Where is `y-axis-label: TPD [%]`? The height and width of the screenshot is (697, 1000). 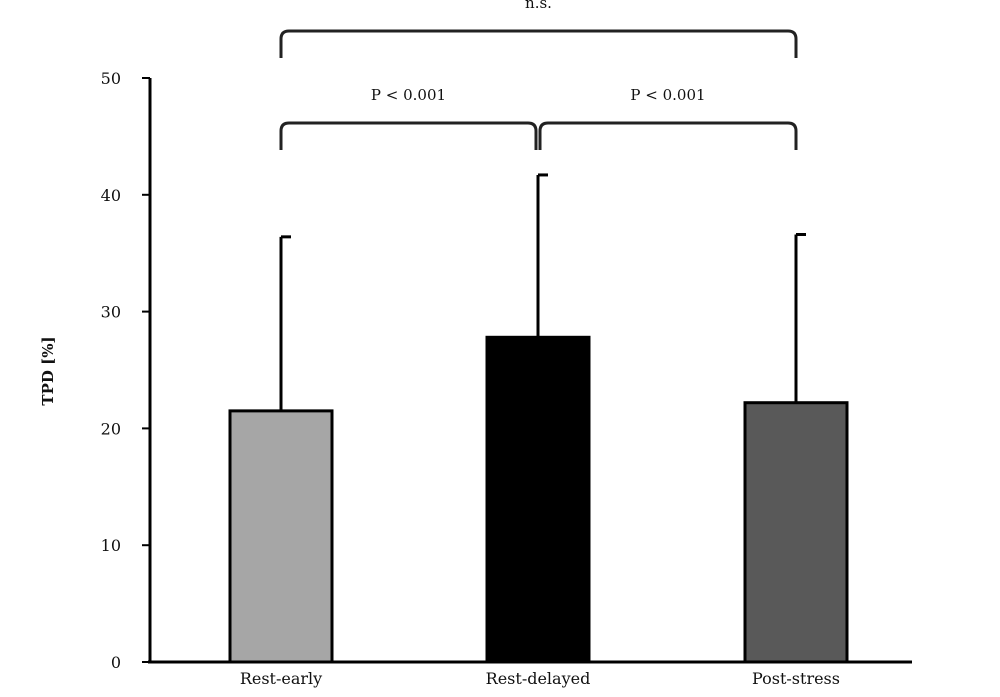
y-axis-label: TPD [%] is located at coordinates (48, 370).